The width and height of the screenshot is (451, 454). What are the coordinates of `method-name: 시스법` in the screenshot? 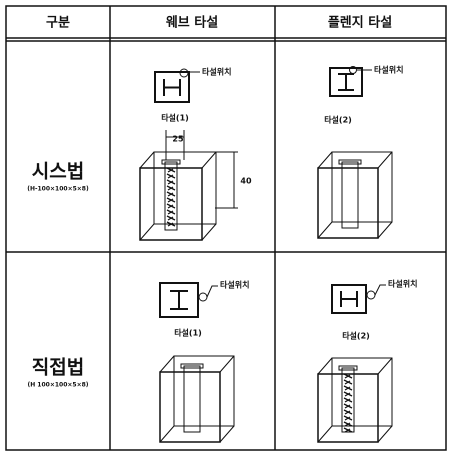 It's located at (58, 172).